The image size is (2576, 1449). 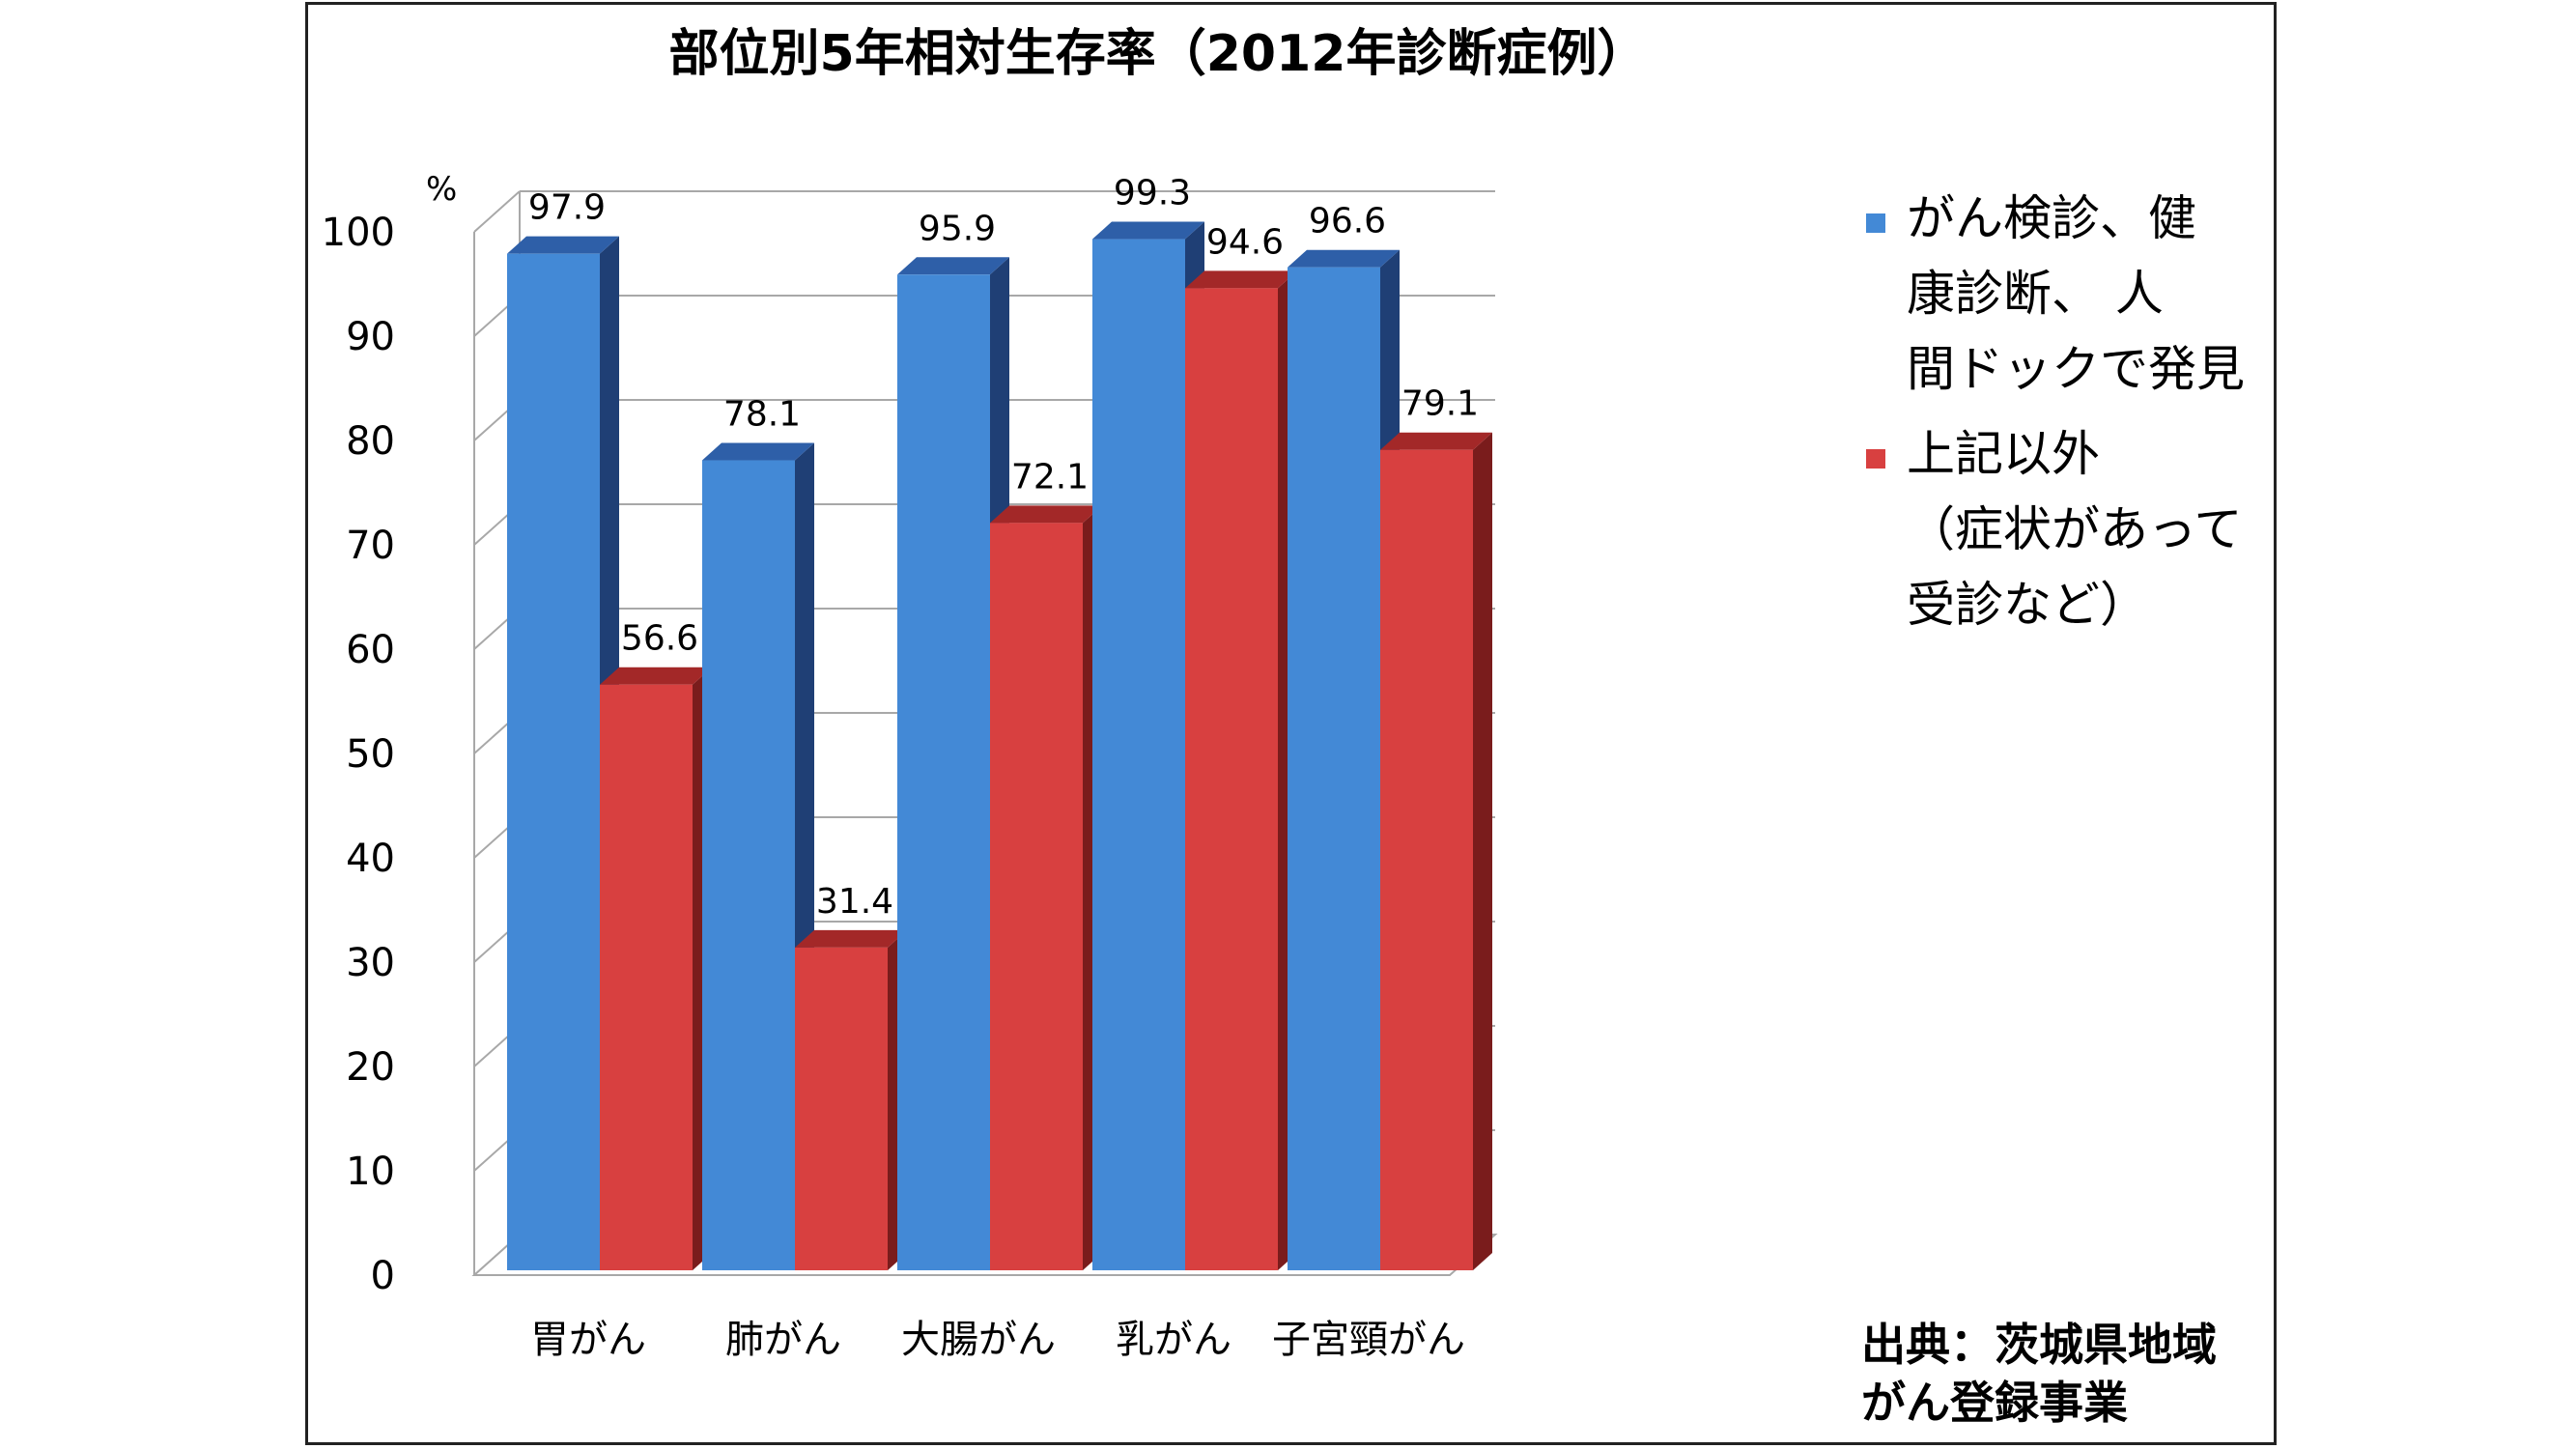 I want to click on y-tick-label: 20, so click(x=370, y=1067).